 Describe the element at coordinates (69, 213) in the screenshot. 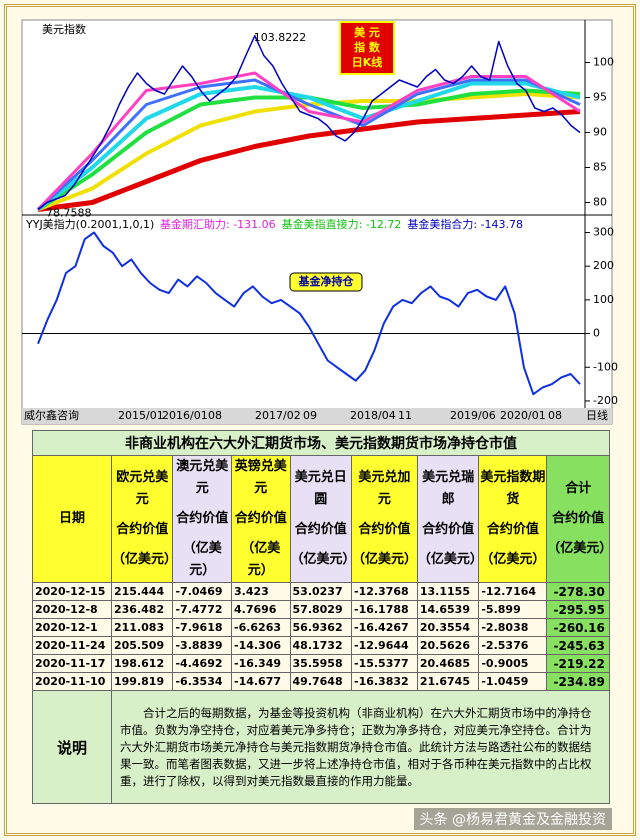

I see `annotation: 78.7588` at that location.